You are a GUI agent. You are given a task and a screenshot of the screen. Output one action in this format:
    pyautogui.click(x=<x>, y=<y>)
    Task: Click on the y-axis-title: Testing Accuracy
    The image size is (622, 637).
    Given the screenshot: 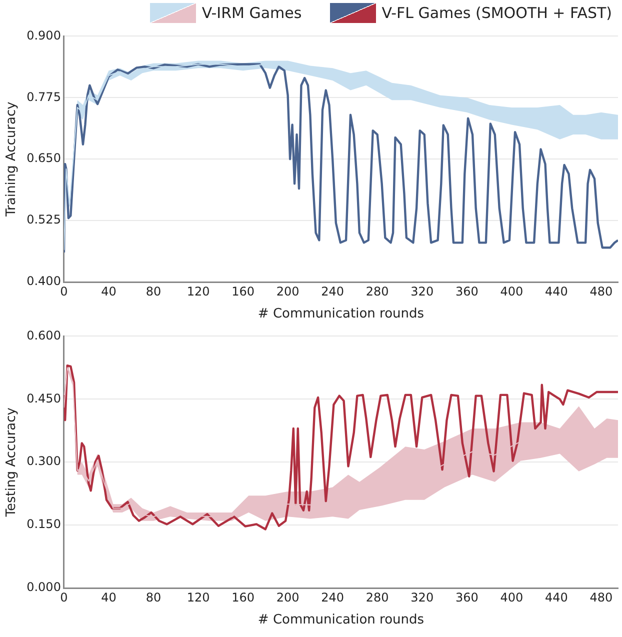 What is the action you would take?
    pyautogui.click(x=12, y=462)
    